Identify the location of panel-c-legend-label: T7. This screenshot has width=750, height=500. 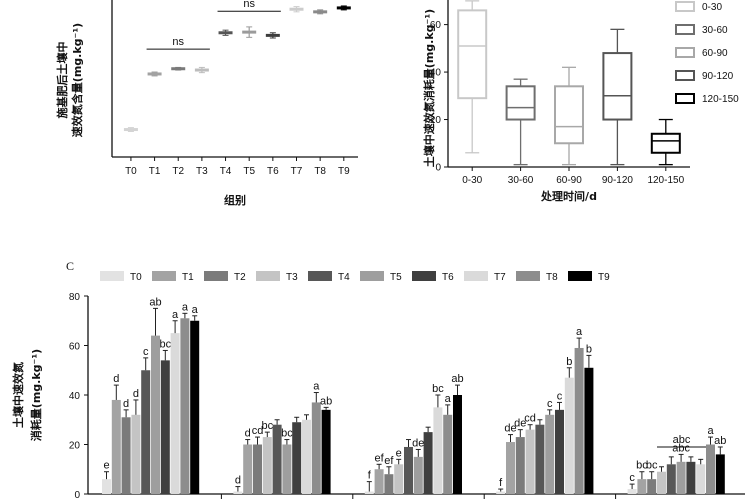
(500, 277).